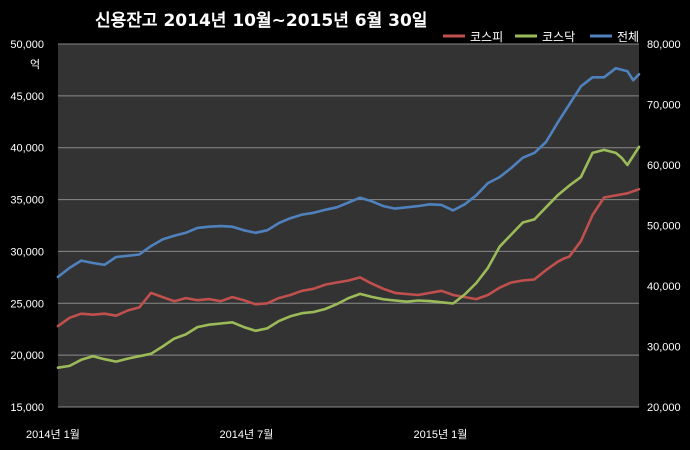  I want to click on legend: 코스피 코스닥 전체, so click(541, 37).